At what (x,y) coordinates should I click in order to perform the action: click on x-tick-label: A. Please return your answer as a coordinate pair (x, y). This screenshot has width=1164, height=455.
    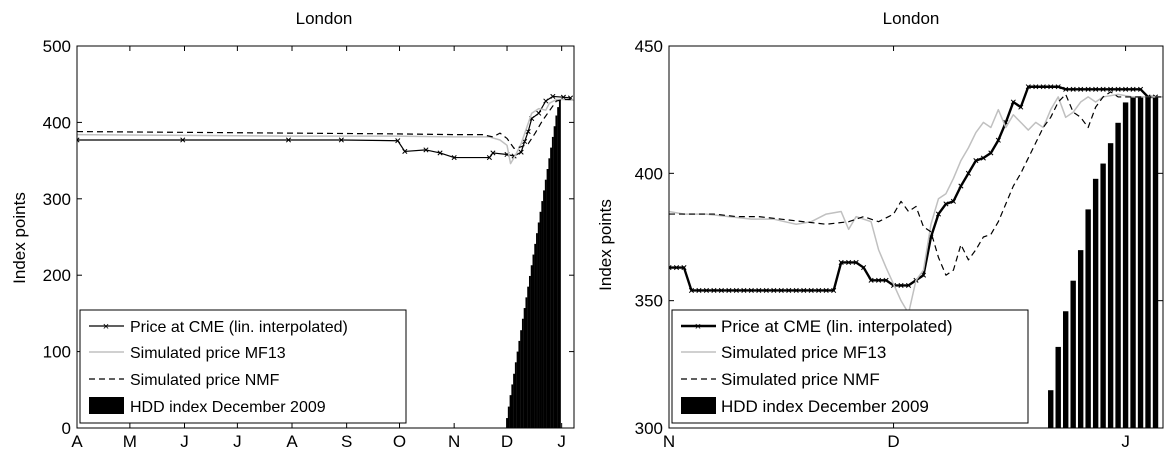
    Looking at the image, I should click on (77, 441).